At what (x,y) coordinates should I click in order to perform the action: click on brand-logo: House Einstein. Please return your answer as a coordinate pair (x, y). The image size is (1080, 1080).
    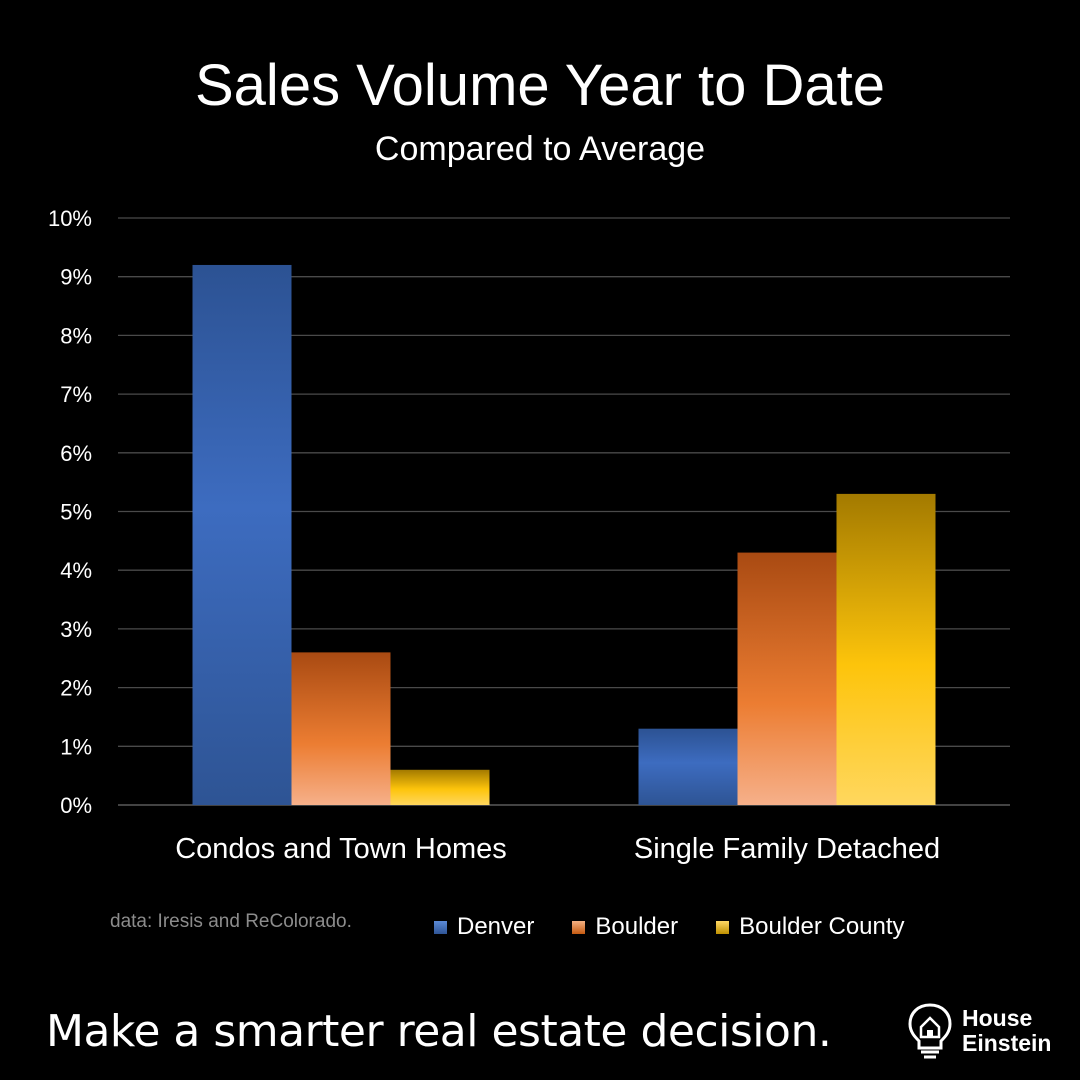
    Looking at the image, I should click on (978, 1031).